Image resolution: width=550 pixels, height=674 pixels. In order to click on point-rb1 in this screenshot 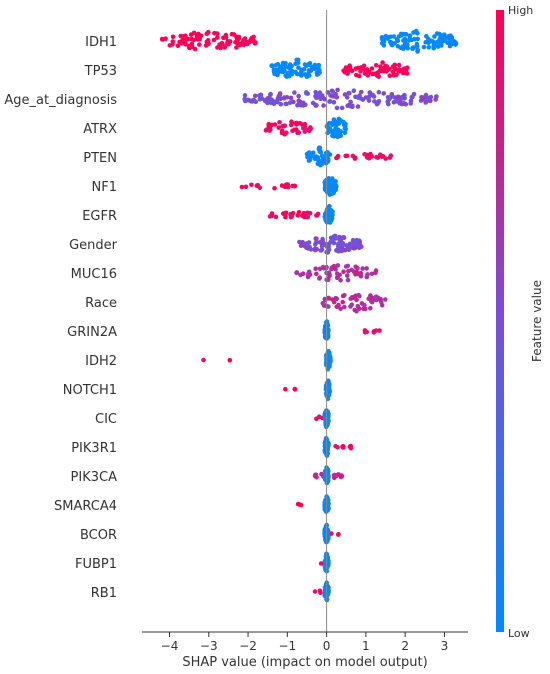, I will do `click(320, 591)`.